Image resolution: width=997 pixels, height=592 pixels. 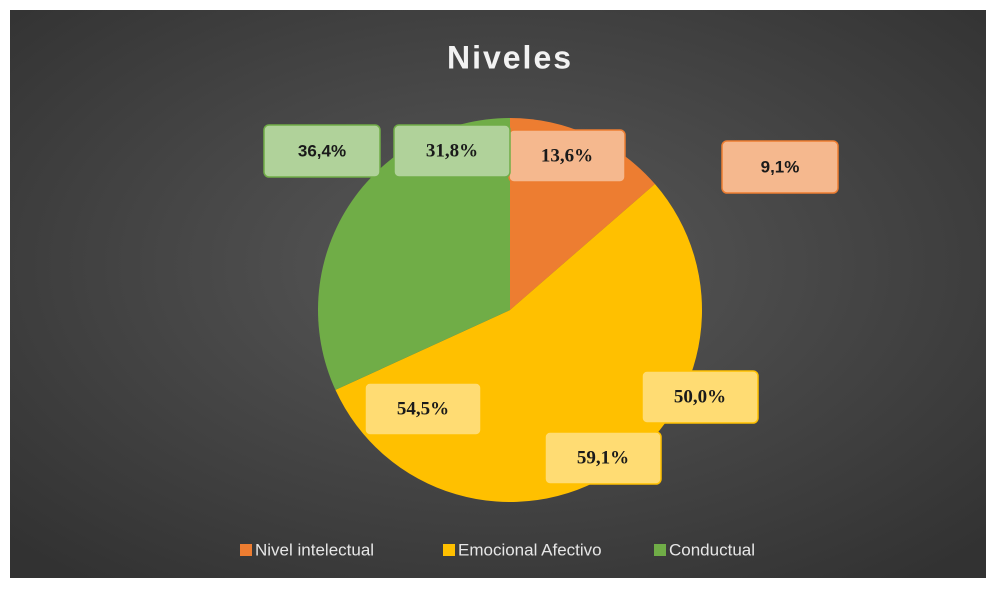 I want to click on chart-title: Niveles, so click(x=510, y=57).